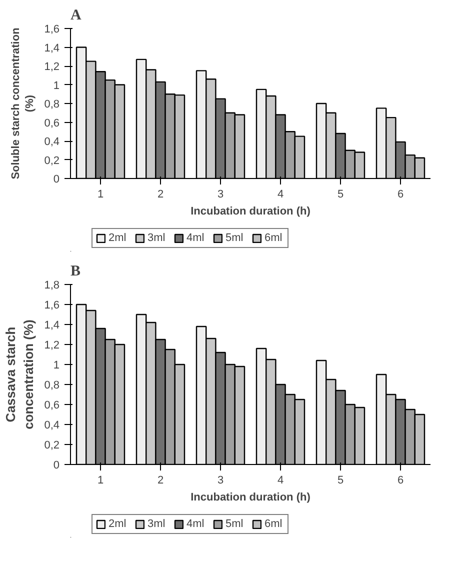  What do you see at coordinates (19, 375) in the screenshot?
I see `y-axis-title: Cassava starch concentration (%)` at bounding box center [19, 375].